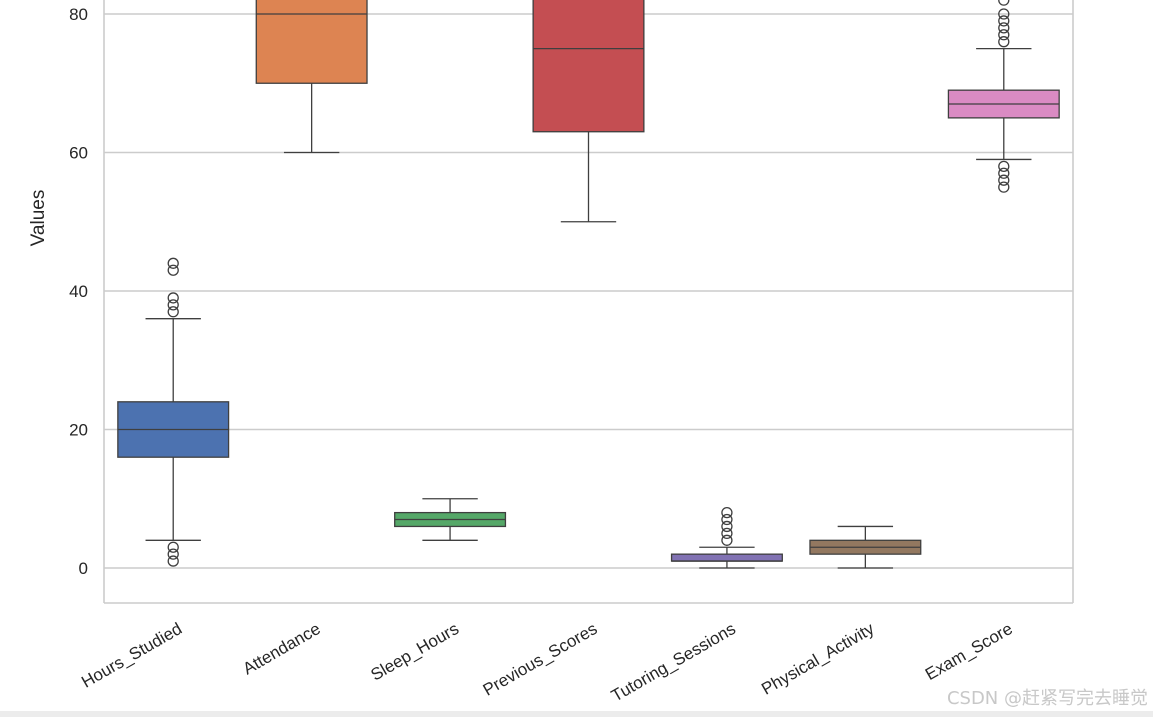  I want to click on watermark-text: CSDN @赶紧写完去睡觉, so click(1047, 698).